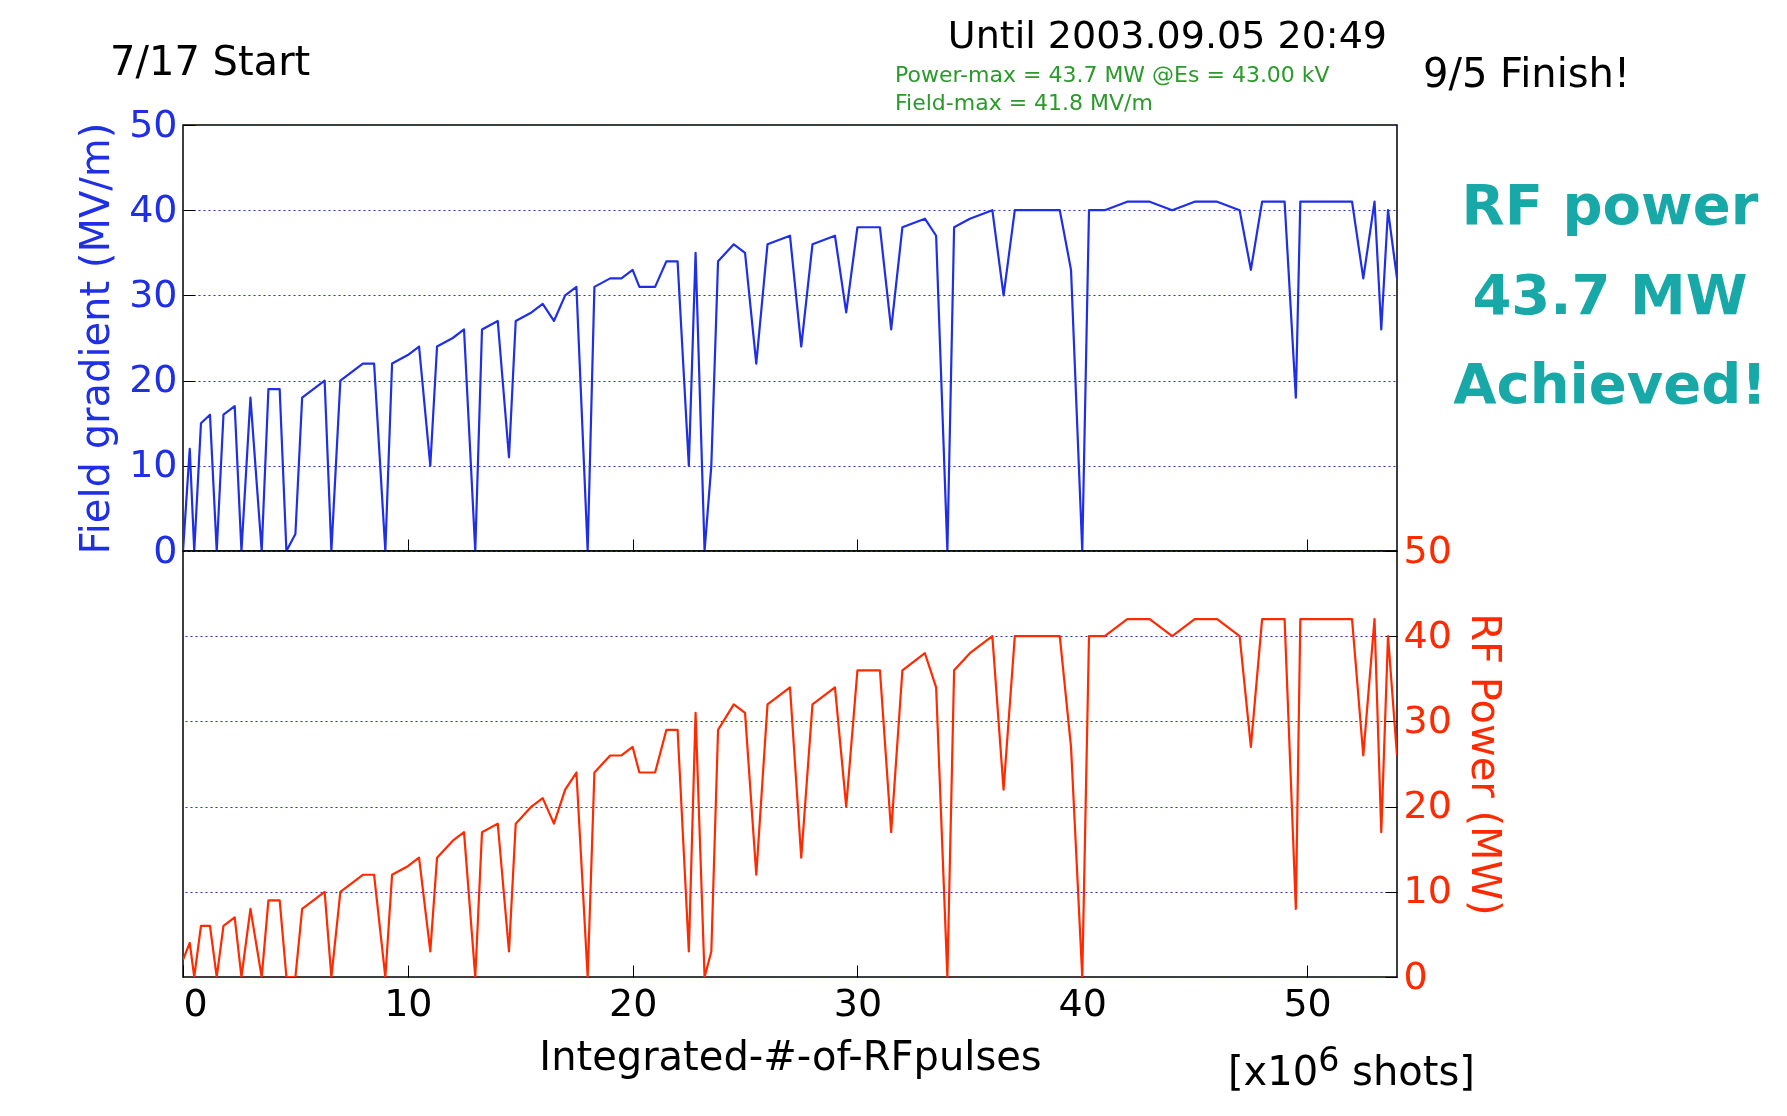 This screenshot has height=1116, width=1787. I want to click on text: RF power 43.7 MW Achieved!, so click(1610, 295).